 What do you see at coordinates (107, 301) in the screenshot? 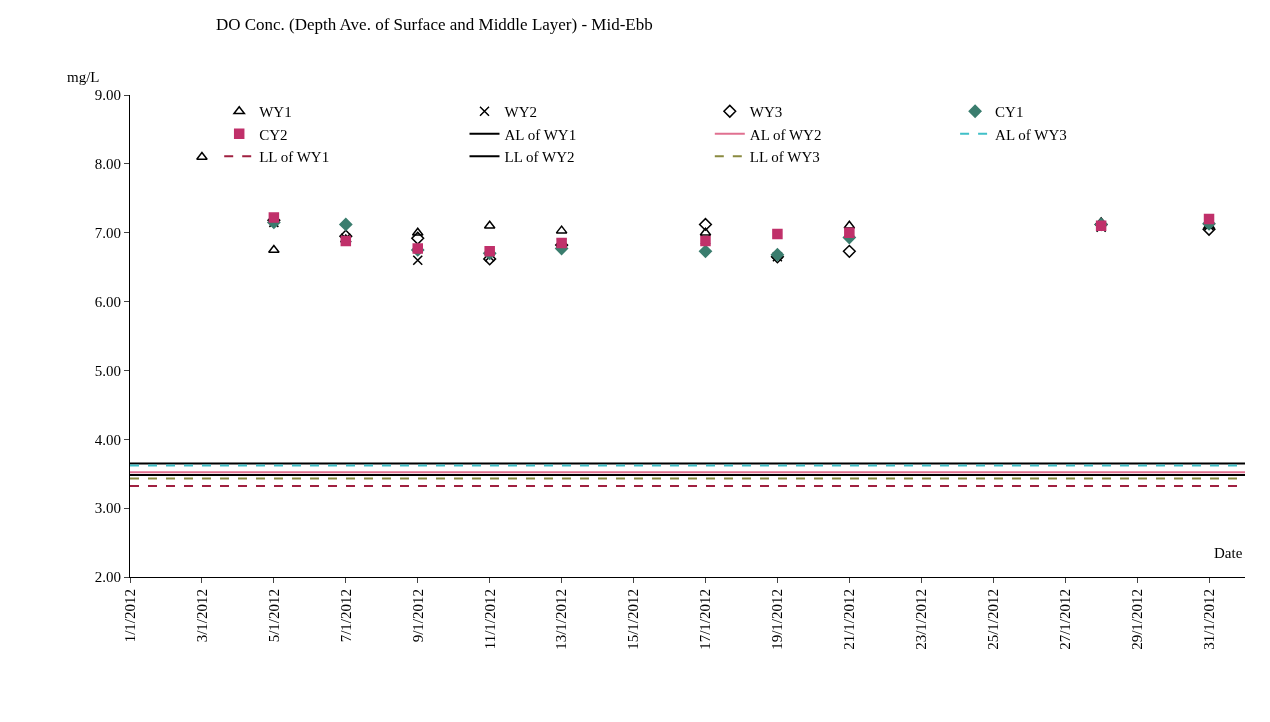
I see `y-tick-label: 6.00` at bounding box center [107, 301].